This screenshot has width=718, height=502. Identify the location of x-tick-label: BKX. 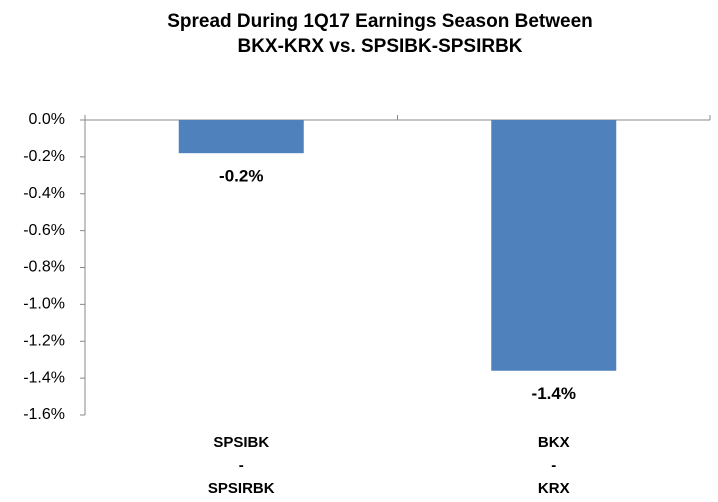
(554, 442).